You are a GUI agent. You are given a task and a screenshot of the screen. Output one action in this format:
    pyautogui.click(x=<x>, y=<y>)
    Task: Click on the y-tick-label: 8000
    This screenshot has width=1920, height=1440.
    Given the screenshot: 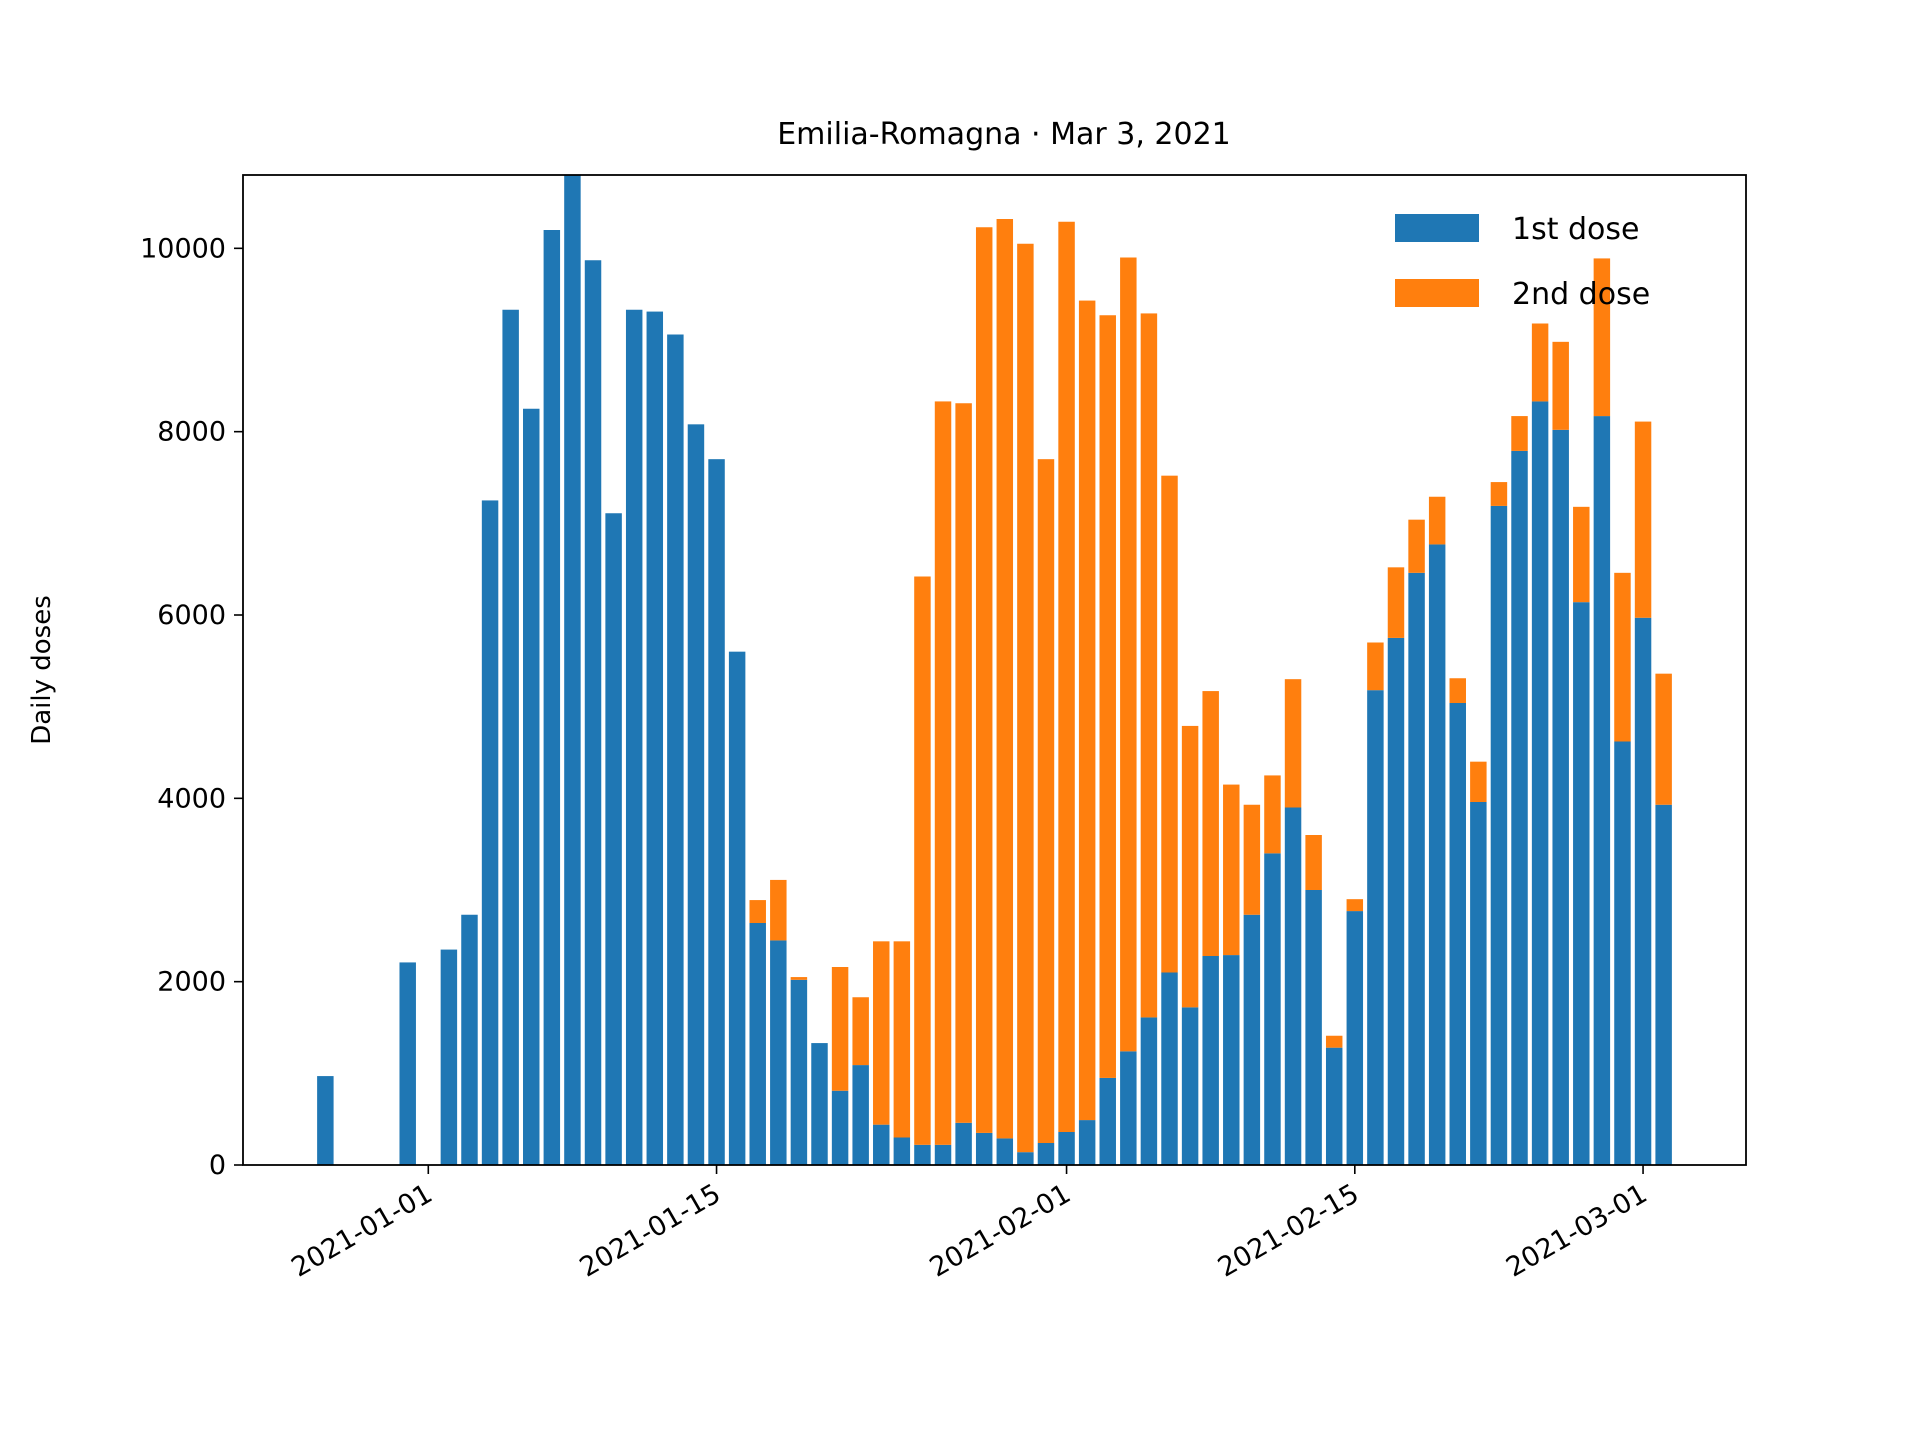 What is the action you would take?
    pyautogui.click(x=191, y=432)
    